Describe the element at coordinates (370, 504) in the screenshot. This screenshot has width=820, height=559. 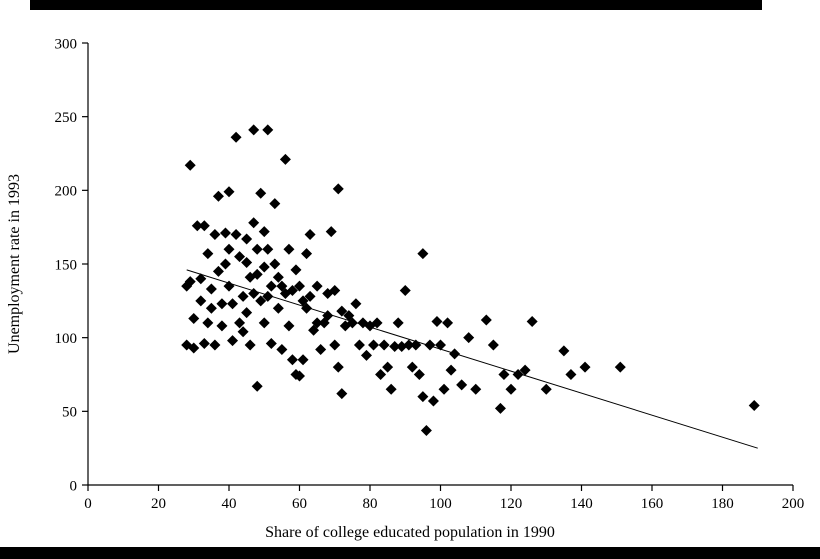
I see `x-tick-label: 80` at that location.